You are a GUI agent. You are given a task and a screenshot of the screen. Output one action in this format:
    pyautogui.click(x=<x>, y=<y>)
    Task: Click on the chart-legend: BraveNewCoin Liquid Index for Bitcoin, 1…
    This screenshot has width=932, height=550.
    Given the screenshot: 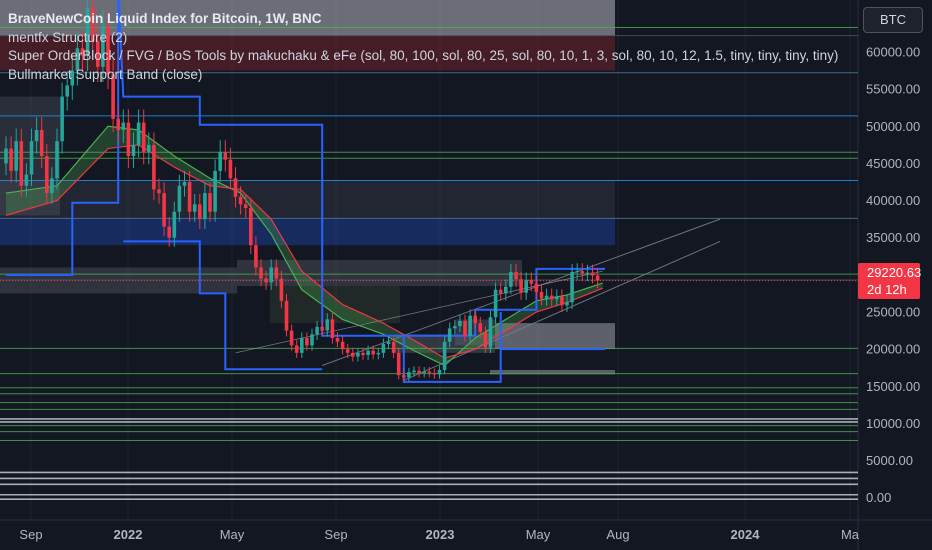 What is the action you would take?
    pyautogui.click(x=423, y=47)
    